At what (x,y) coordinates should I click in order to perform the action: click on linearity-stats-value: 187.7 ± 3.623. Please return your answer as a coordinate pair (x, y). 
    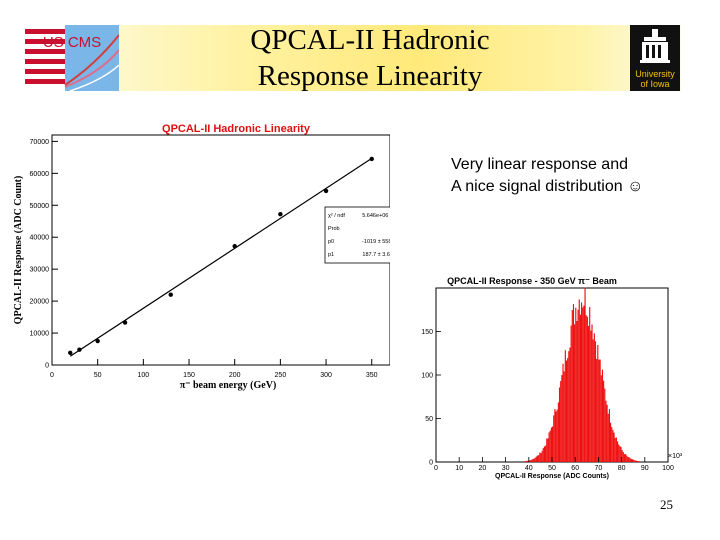
    Looking at the image, I should click on (376, 255).